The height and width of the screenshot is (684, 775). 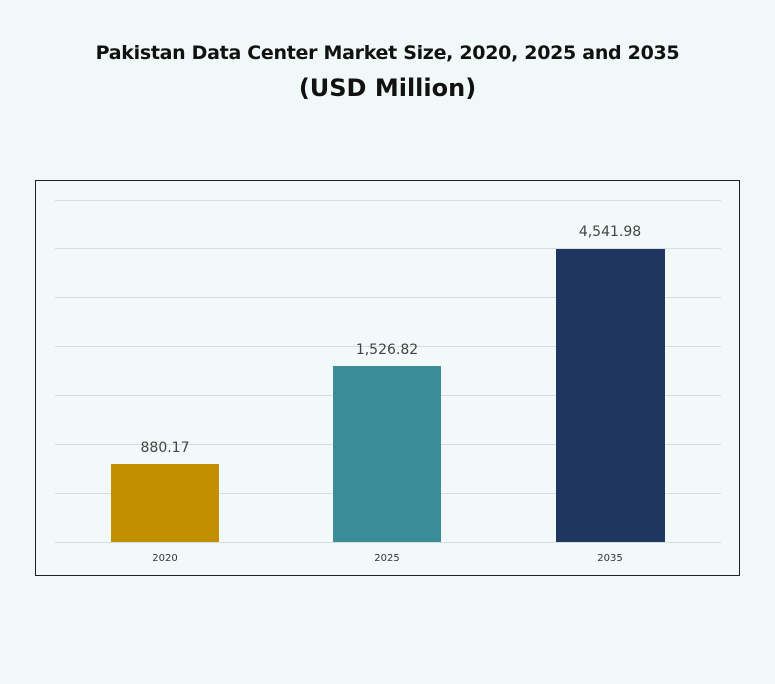 I want to click on chart-subtitle: (USD Million), so click(x=387, y=88).